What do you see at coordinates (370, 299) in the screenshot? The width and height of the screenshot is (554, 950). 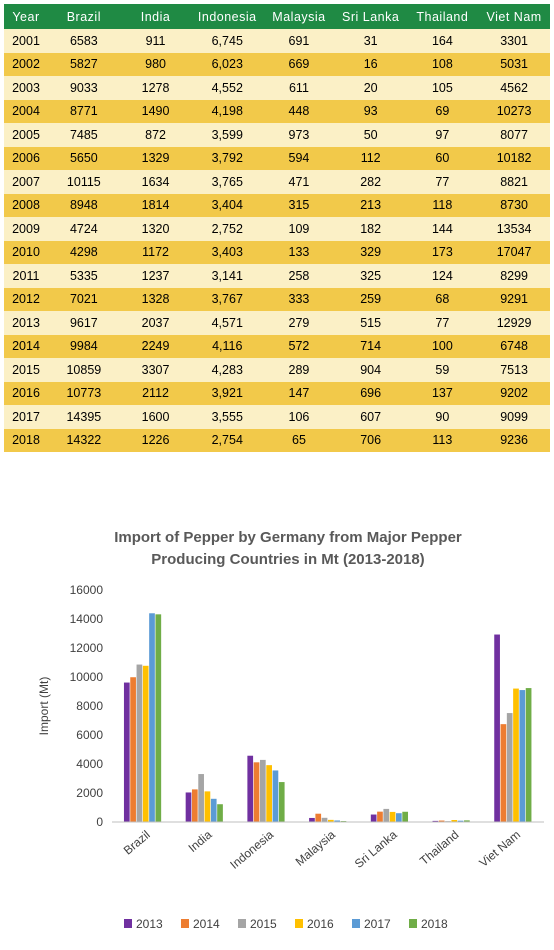 I see `table-cell: 259` at bounding box center [370, 299].